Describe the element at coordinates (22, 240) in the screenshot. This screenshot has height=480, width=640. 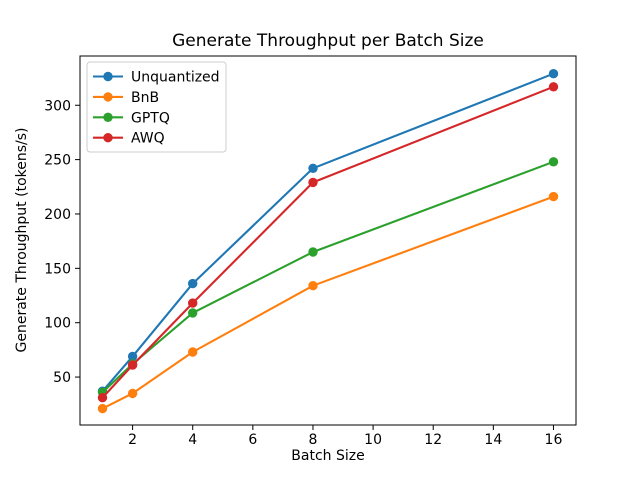
I see `y-axis-label: Generate Throughput (tokens/s)` at that location.